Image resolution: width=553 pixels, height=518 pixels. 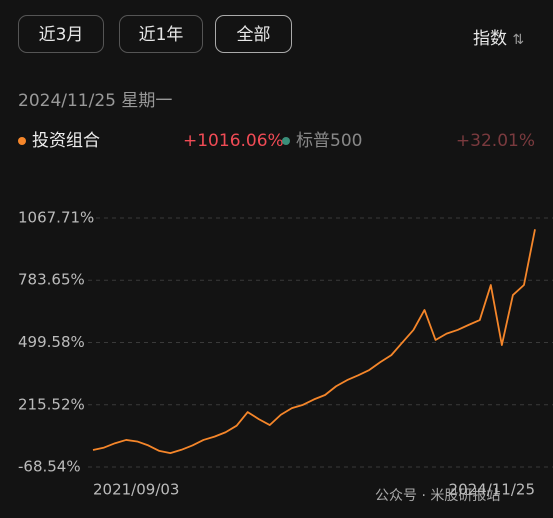 I want to click on x-tick-label: 2021/09/03, so click(x=136, y=490).